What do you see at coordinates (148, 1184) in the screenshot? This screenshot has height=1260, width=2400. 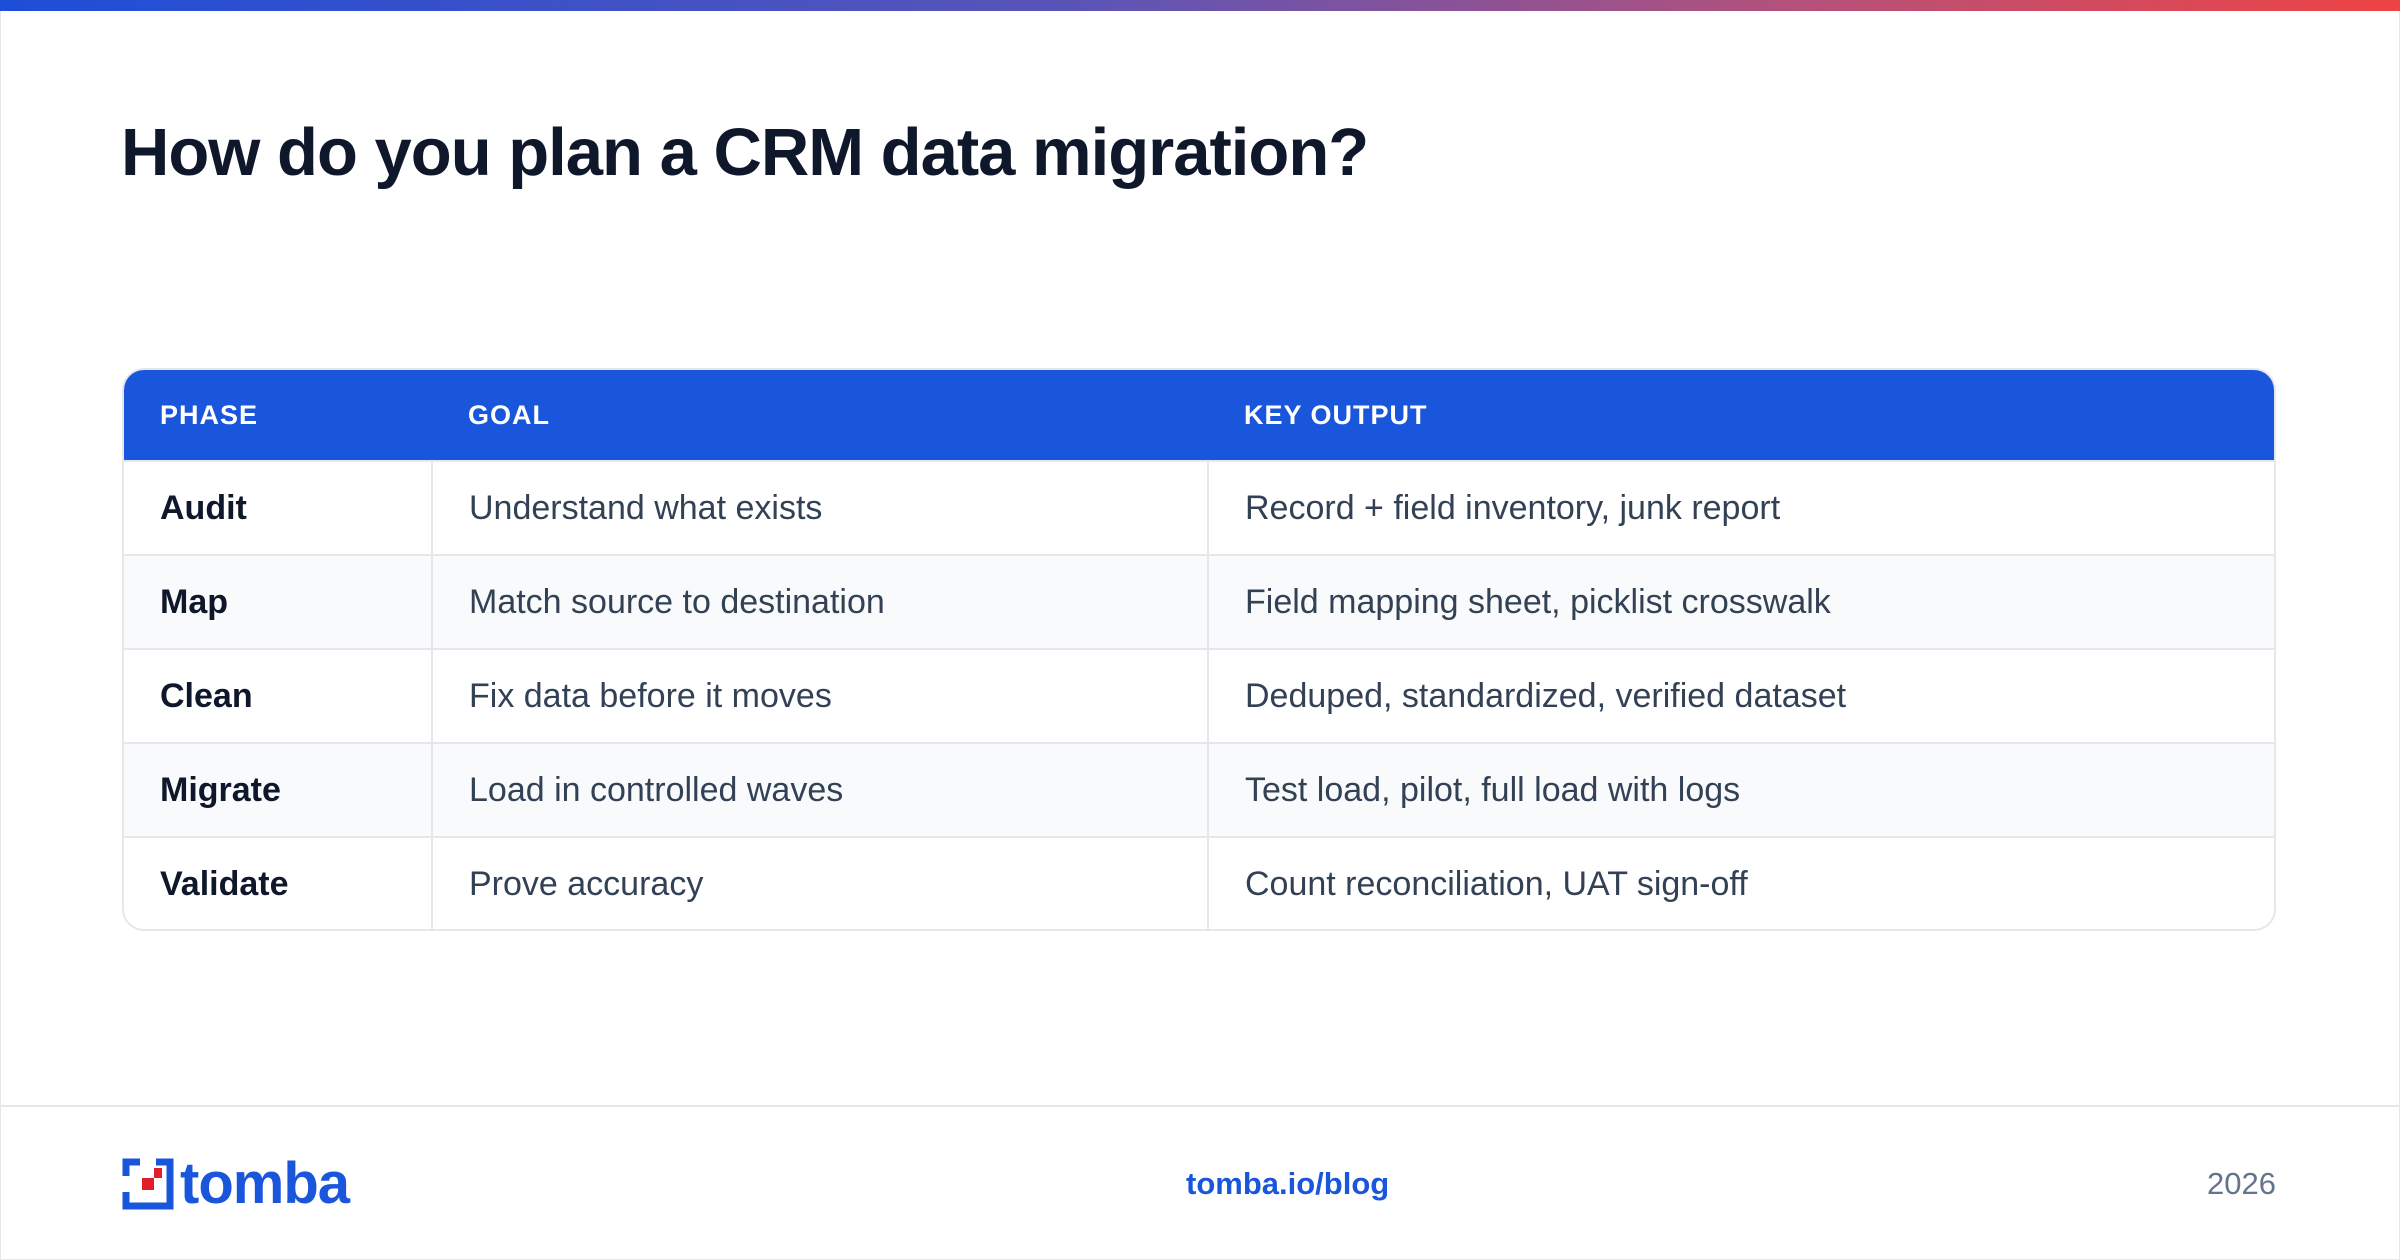 I see `tomba-logo-icon` at bounding box center [148, 1184].